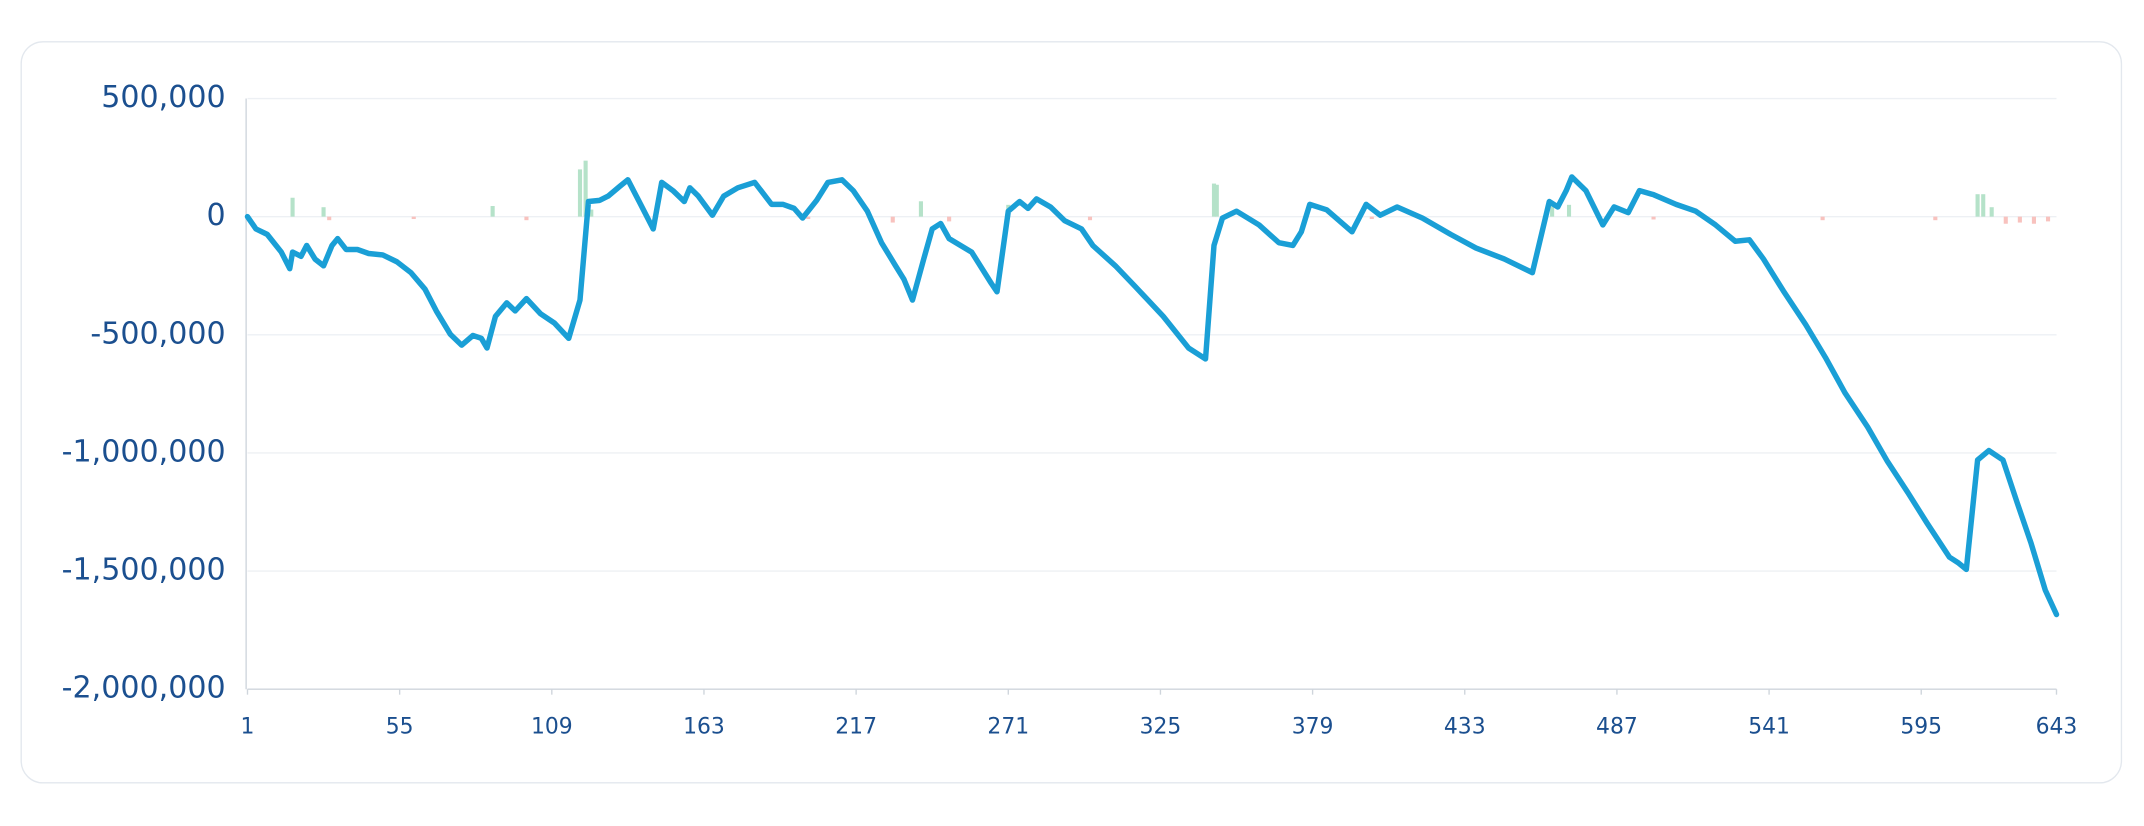 Image resolution: width=2144 pixels, height=826 pixels. I want to click on x-tick-label: 325, so click(1161, 726).